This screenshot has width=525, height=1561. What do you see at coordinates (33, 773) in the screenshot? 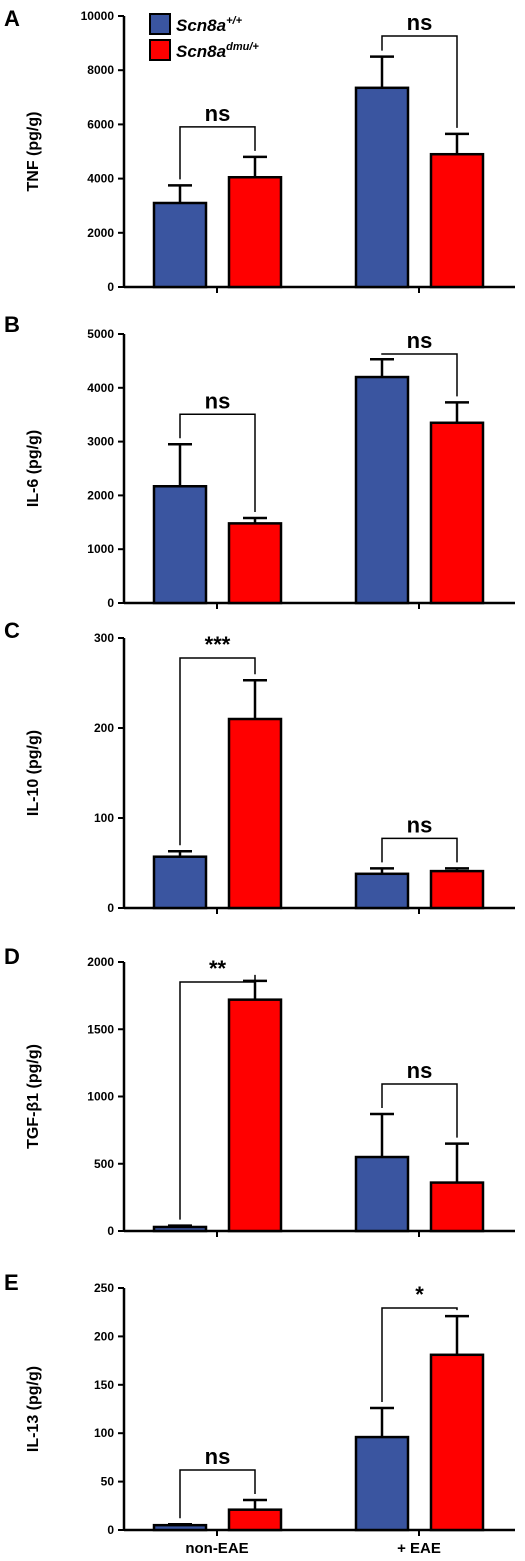
I see `y-axis-label: IL-10 (pg/g)` at bounding box center [33, 773].